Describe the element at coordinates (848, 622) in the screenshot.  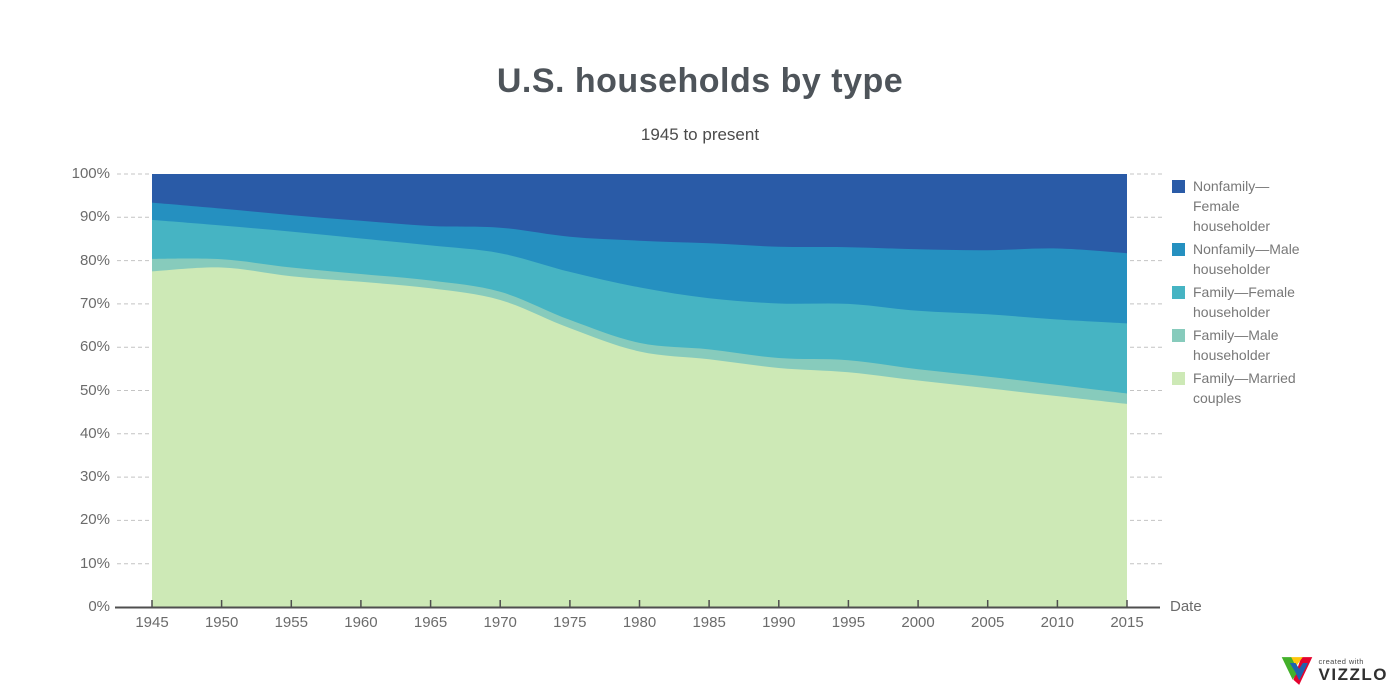
I see `x-tick-label: 1995` at that location.